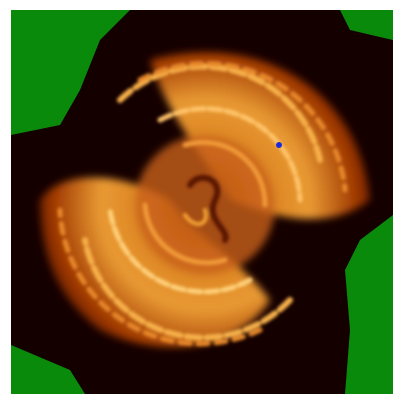 The height and width of the screenshot is (404, 401). What do you see at coordinates (279, 145) in the screenshot?
I see `blue-dot` at bounding box center [279, 145].